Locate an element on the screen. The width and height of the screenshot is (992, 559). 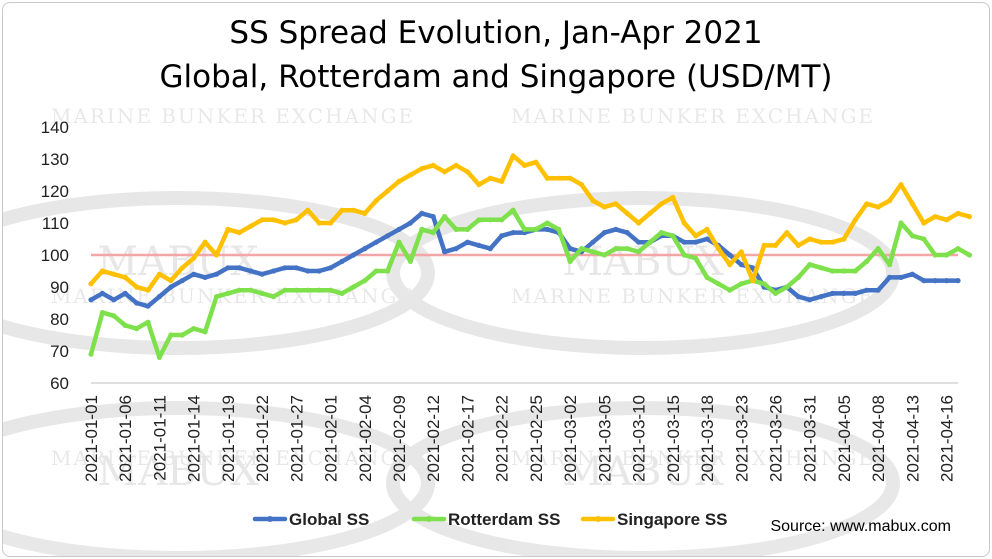
legend-label-1: Rotterdam SS is located at coordinates (504, 519).